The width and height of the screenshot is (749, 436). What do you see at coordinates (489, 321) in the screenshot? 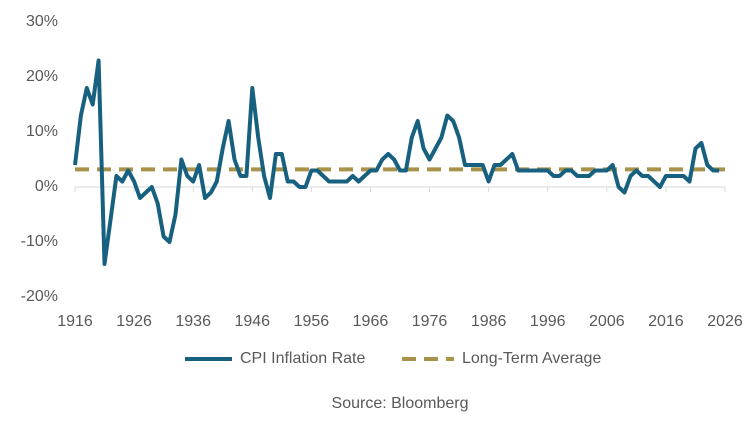
I see `x-tick-label: 1986` at bounding box center [489, 321].